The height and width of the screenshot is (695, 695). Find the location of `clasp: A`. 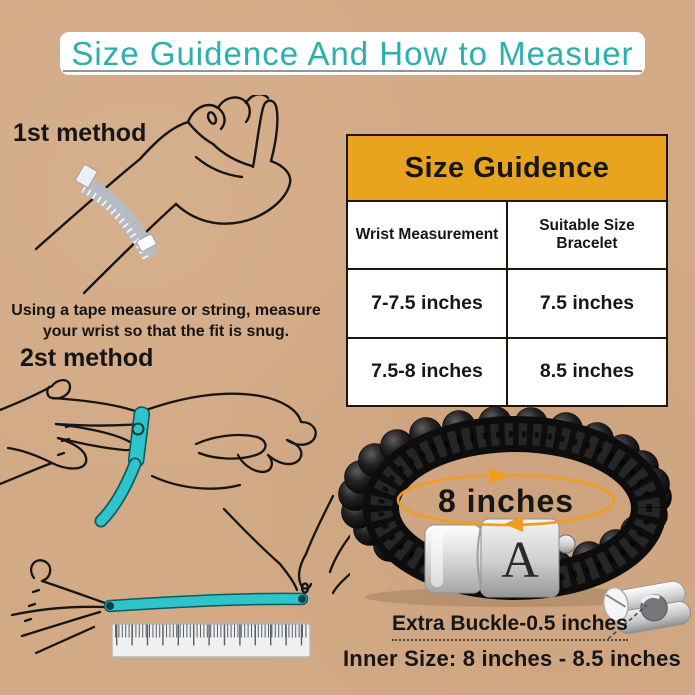

clasp: A is located at coordinates (500, 558).